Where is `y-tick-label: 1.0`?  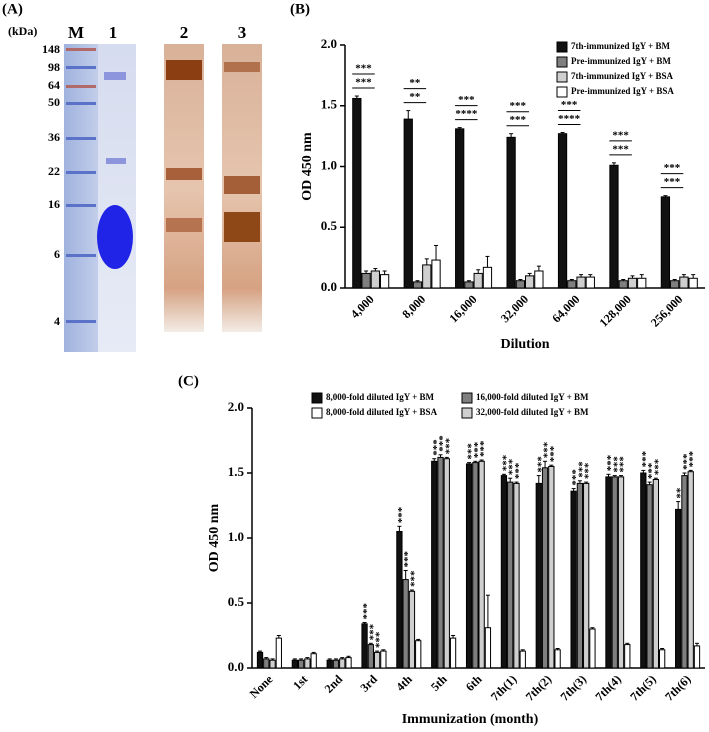 y-tick-label: 1.0 is located at coordinates (236, 536).